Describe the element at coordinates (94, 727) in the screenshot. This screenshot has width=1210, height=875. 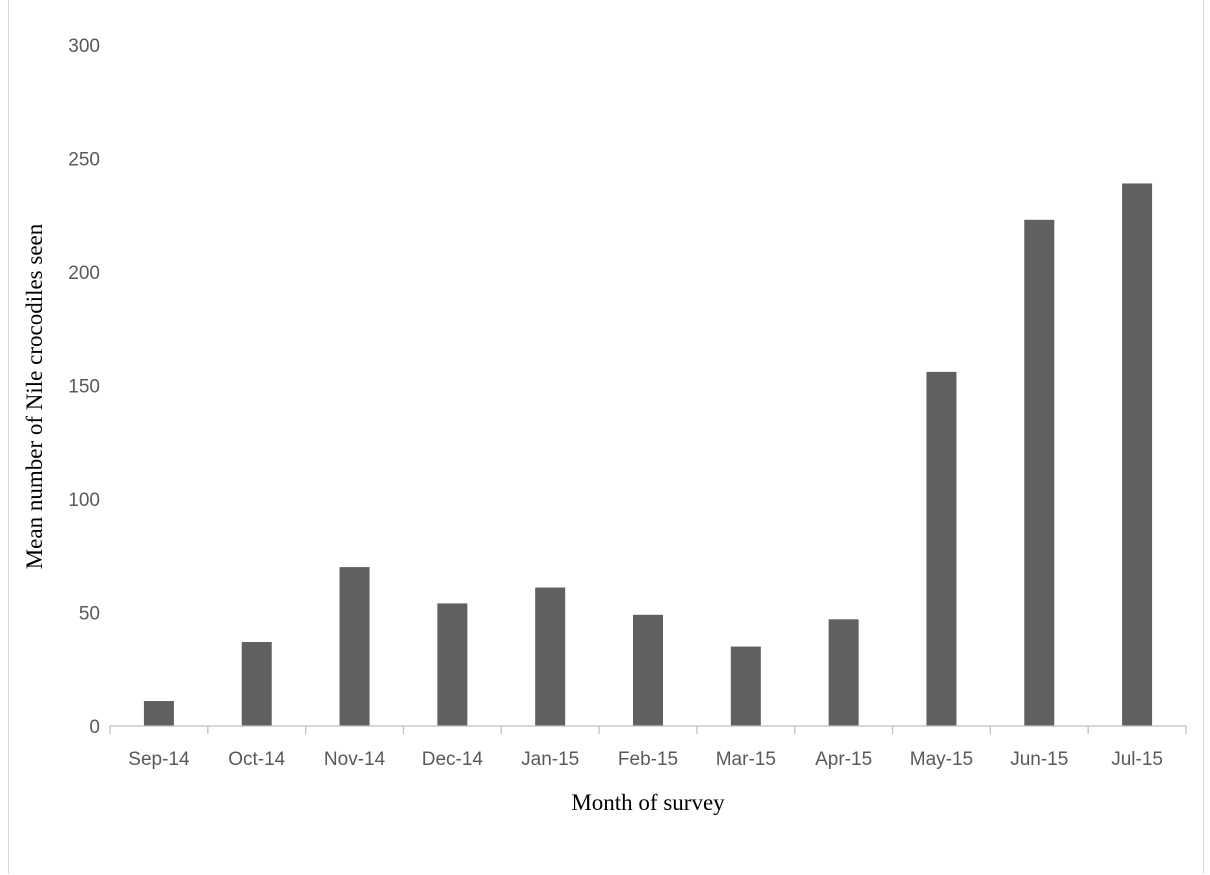
I see `y-tick-label: 0` at that location.